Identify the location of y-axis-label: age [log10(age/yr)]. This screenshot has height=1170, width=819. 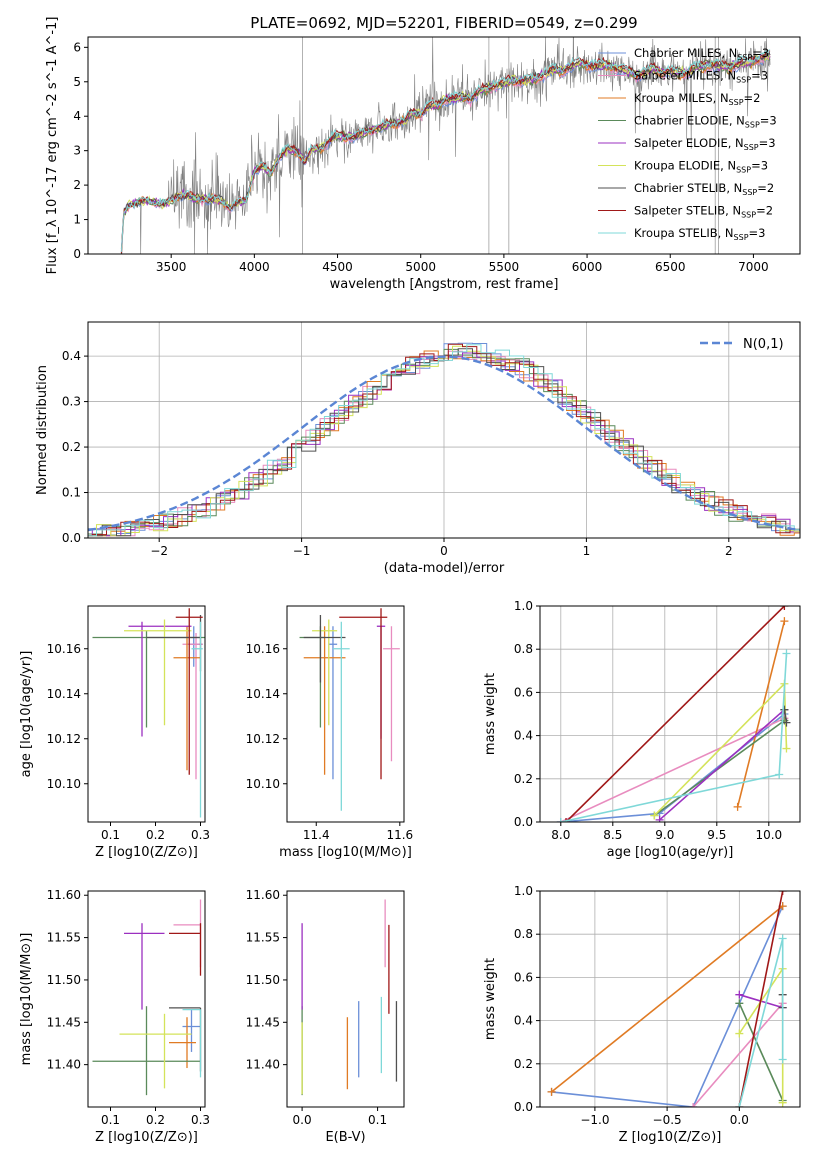
(26, 714).